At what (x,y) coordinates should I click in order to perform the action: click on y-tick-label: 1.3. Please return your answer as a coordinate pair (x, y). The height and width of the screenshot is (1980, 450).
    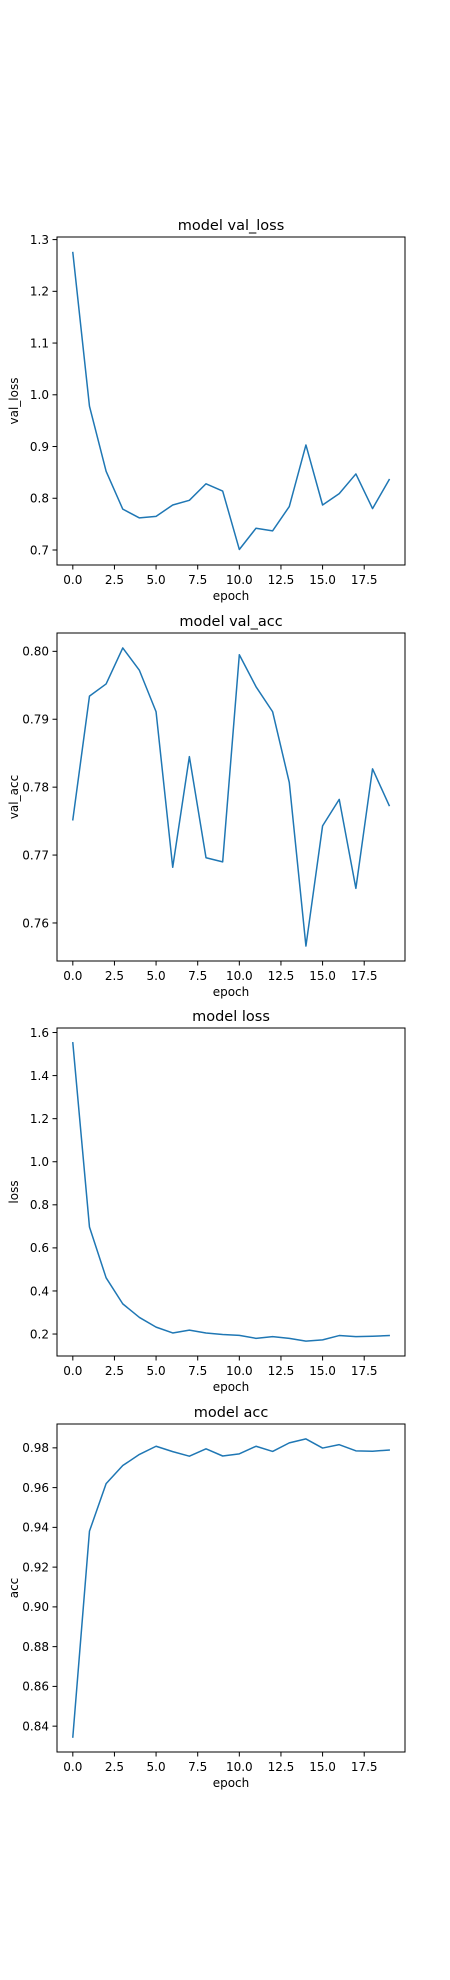
    Looking at the image, I should click on (39, 240).